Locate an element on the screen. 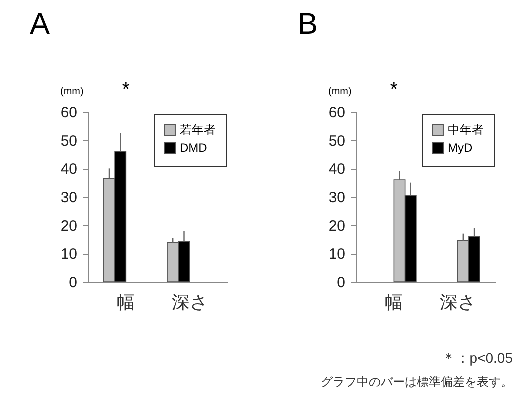  chart-title: A is located at coordinates (40, 24).